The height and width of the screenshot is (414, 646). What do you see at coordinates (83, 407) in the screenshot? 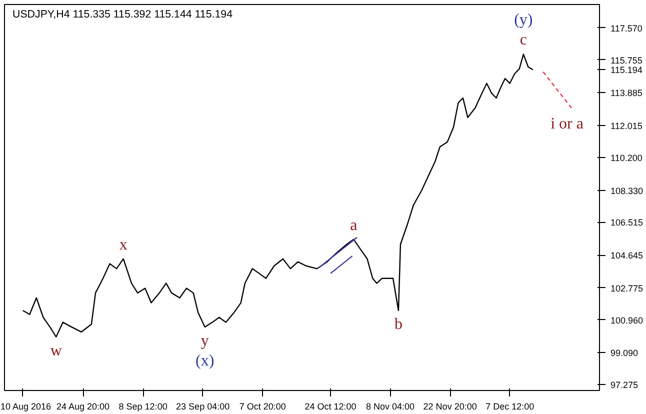
I see `x-tick-label: 24 Aug 20:00` at bounding box center [83, 407].